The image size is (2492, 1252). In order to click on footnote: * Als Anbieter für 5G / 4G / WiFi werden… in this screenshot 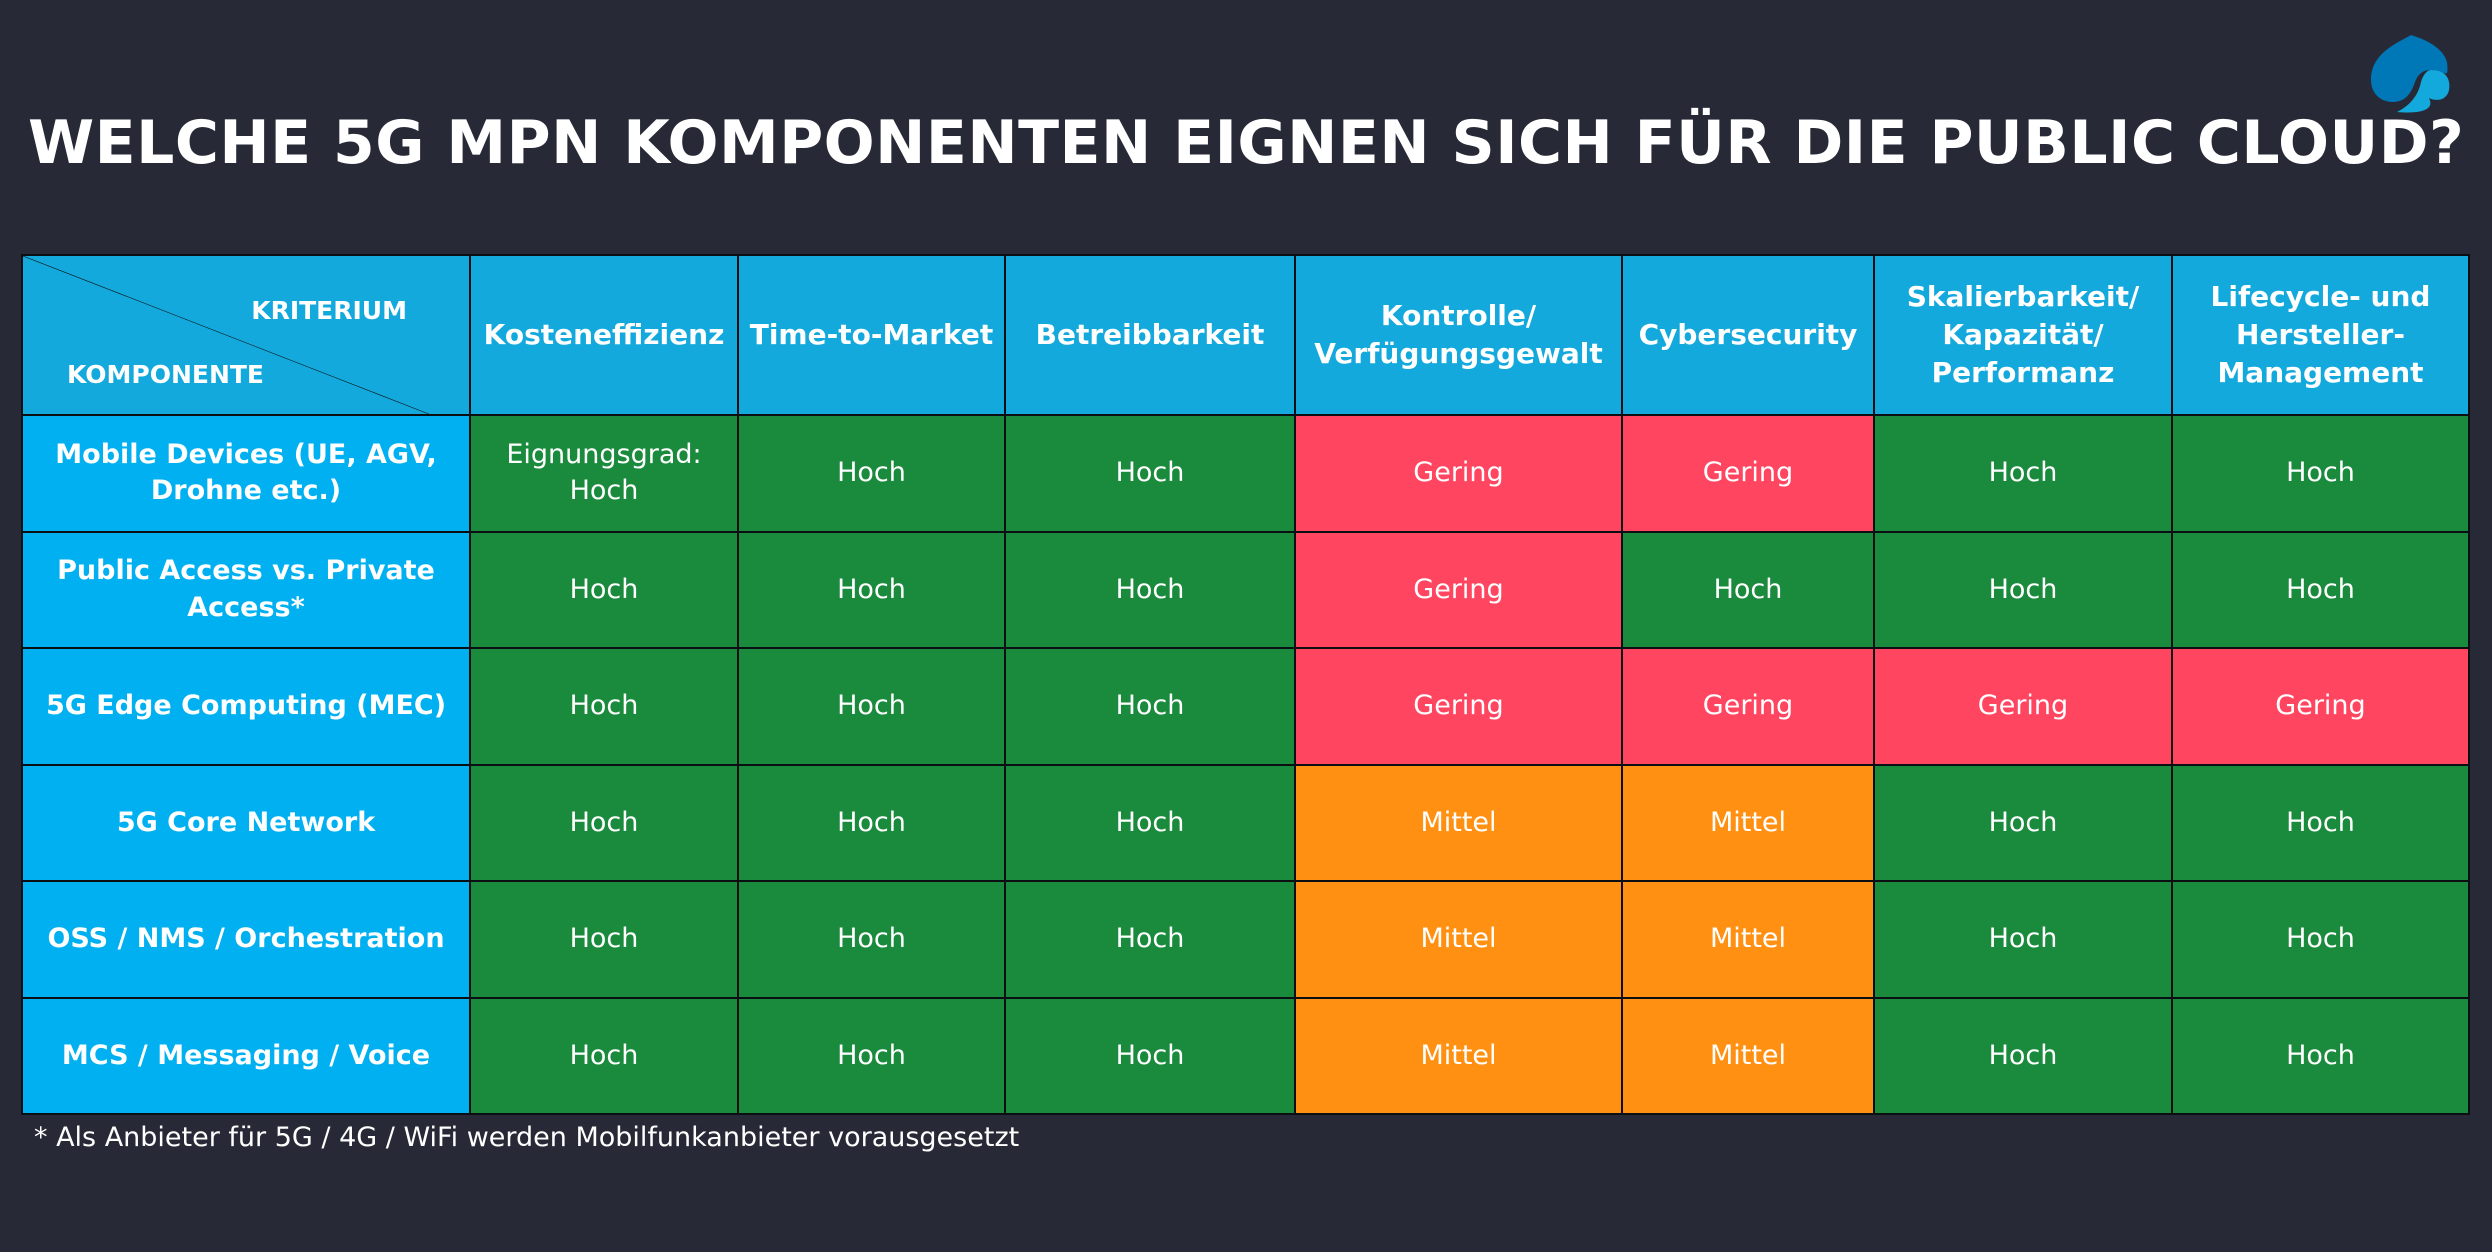, I will do `click(527, 1137)`.